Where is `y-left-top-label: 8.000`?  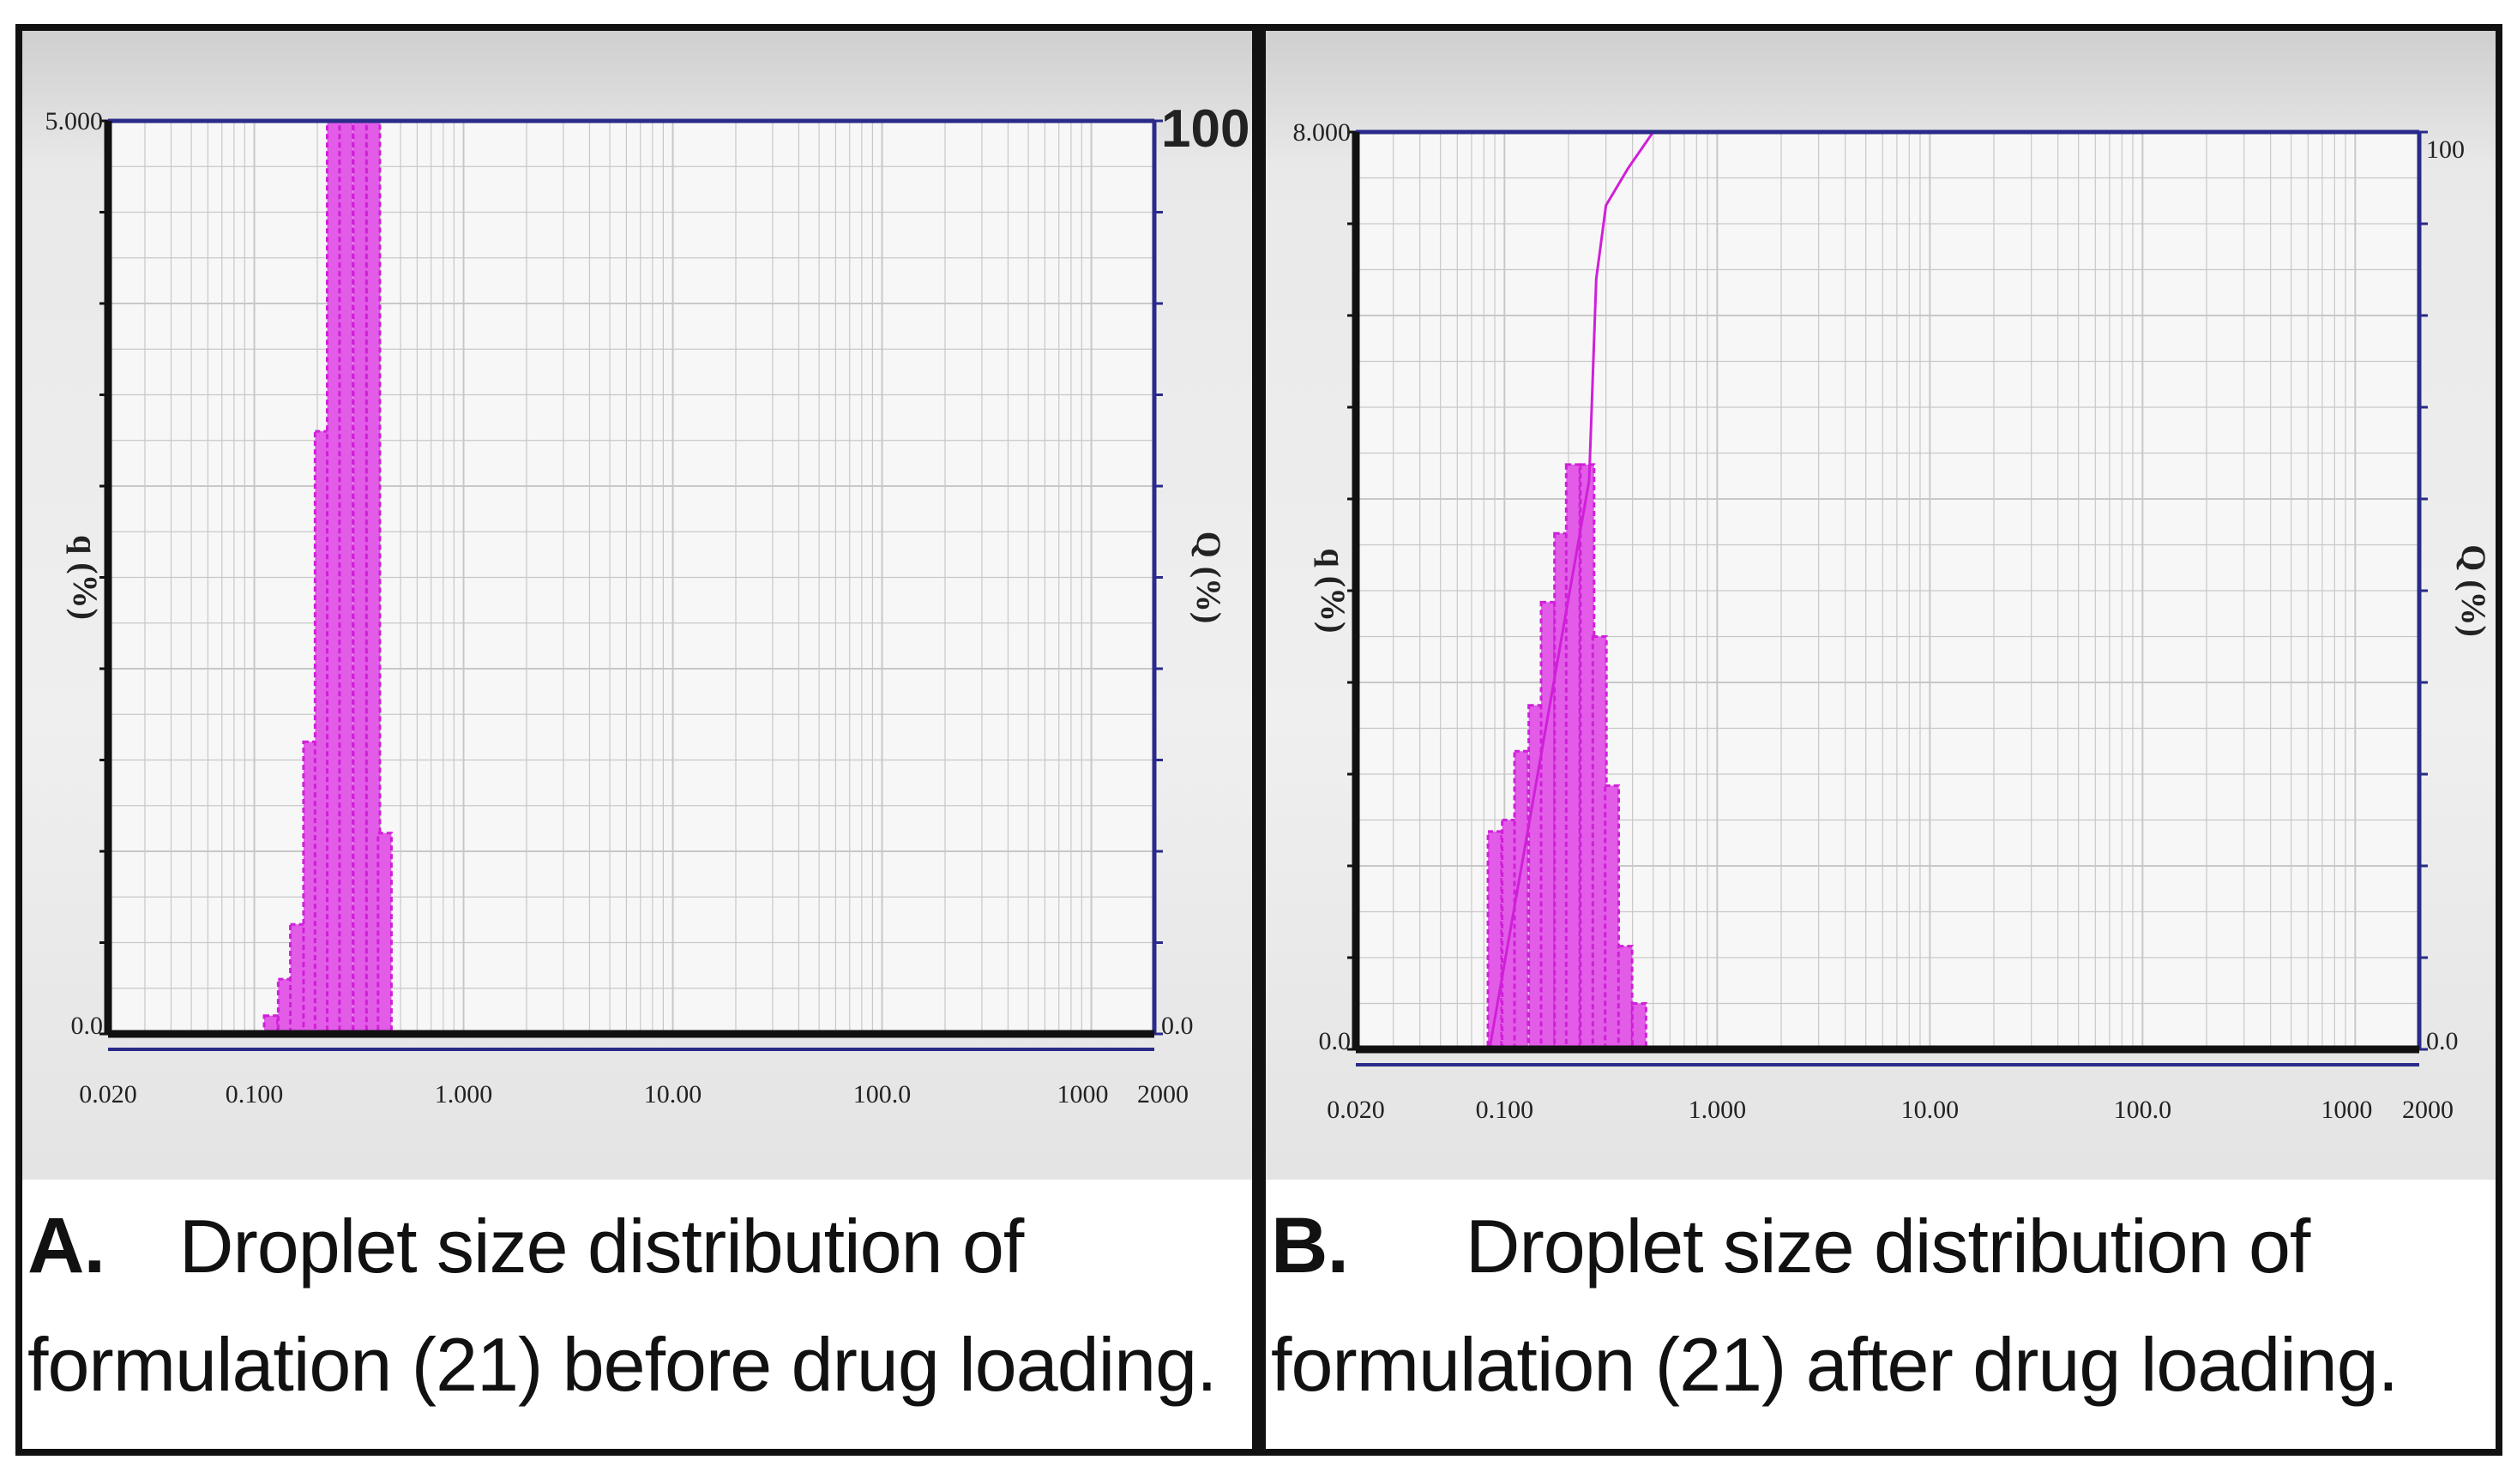 y-left-top-label: 8.000 is located at coordinates (1322, 132).